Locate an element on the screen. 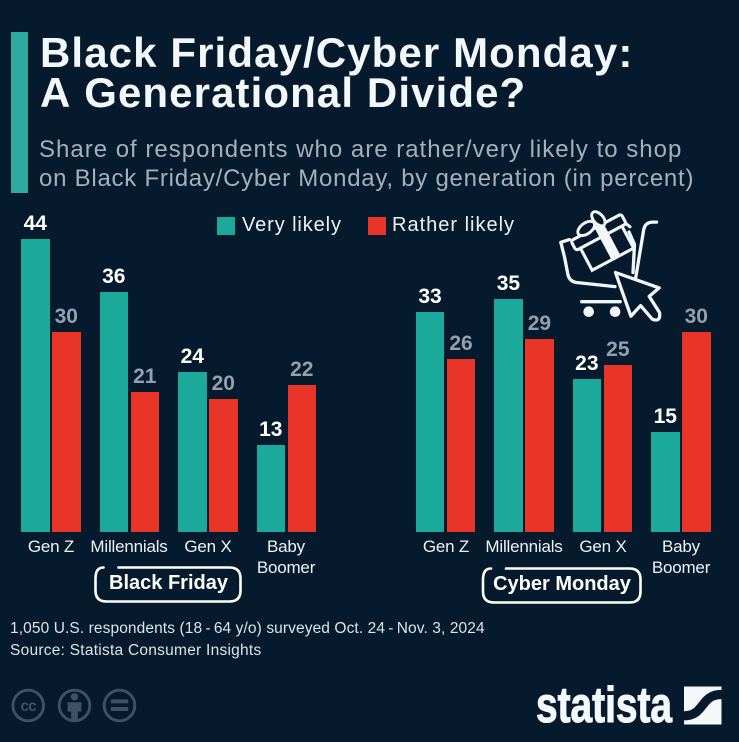  svg-text: statista is located at coordinates (604, 705).